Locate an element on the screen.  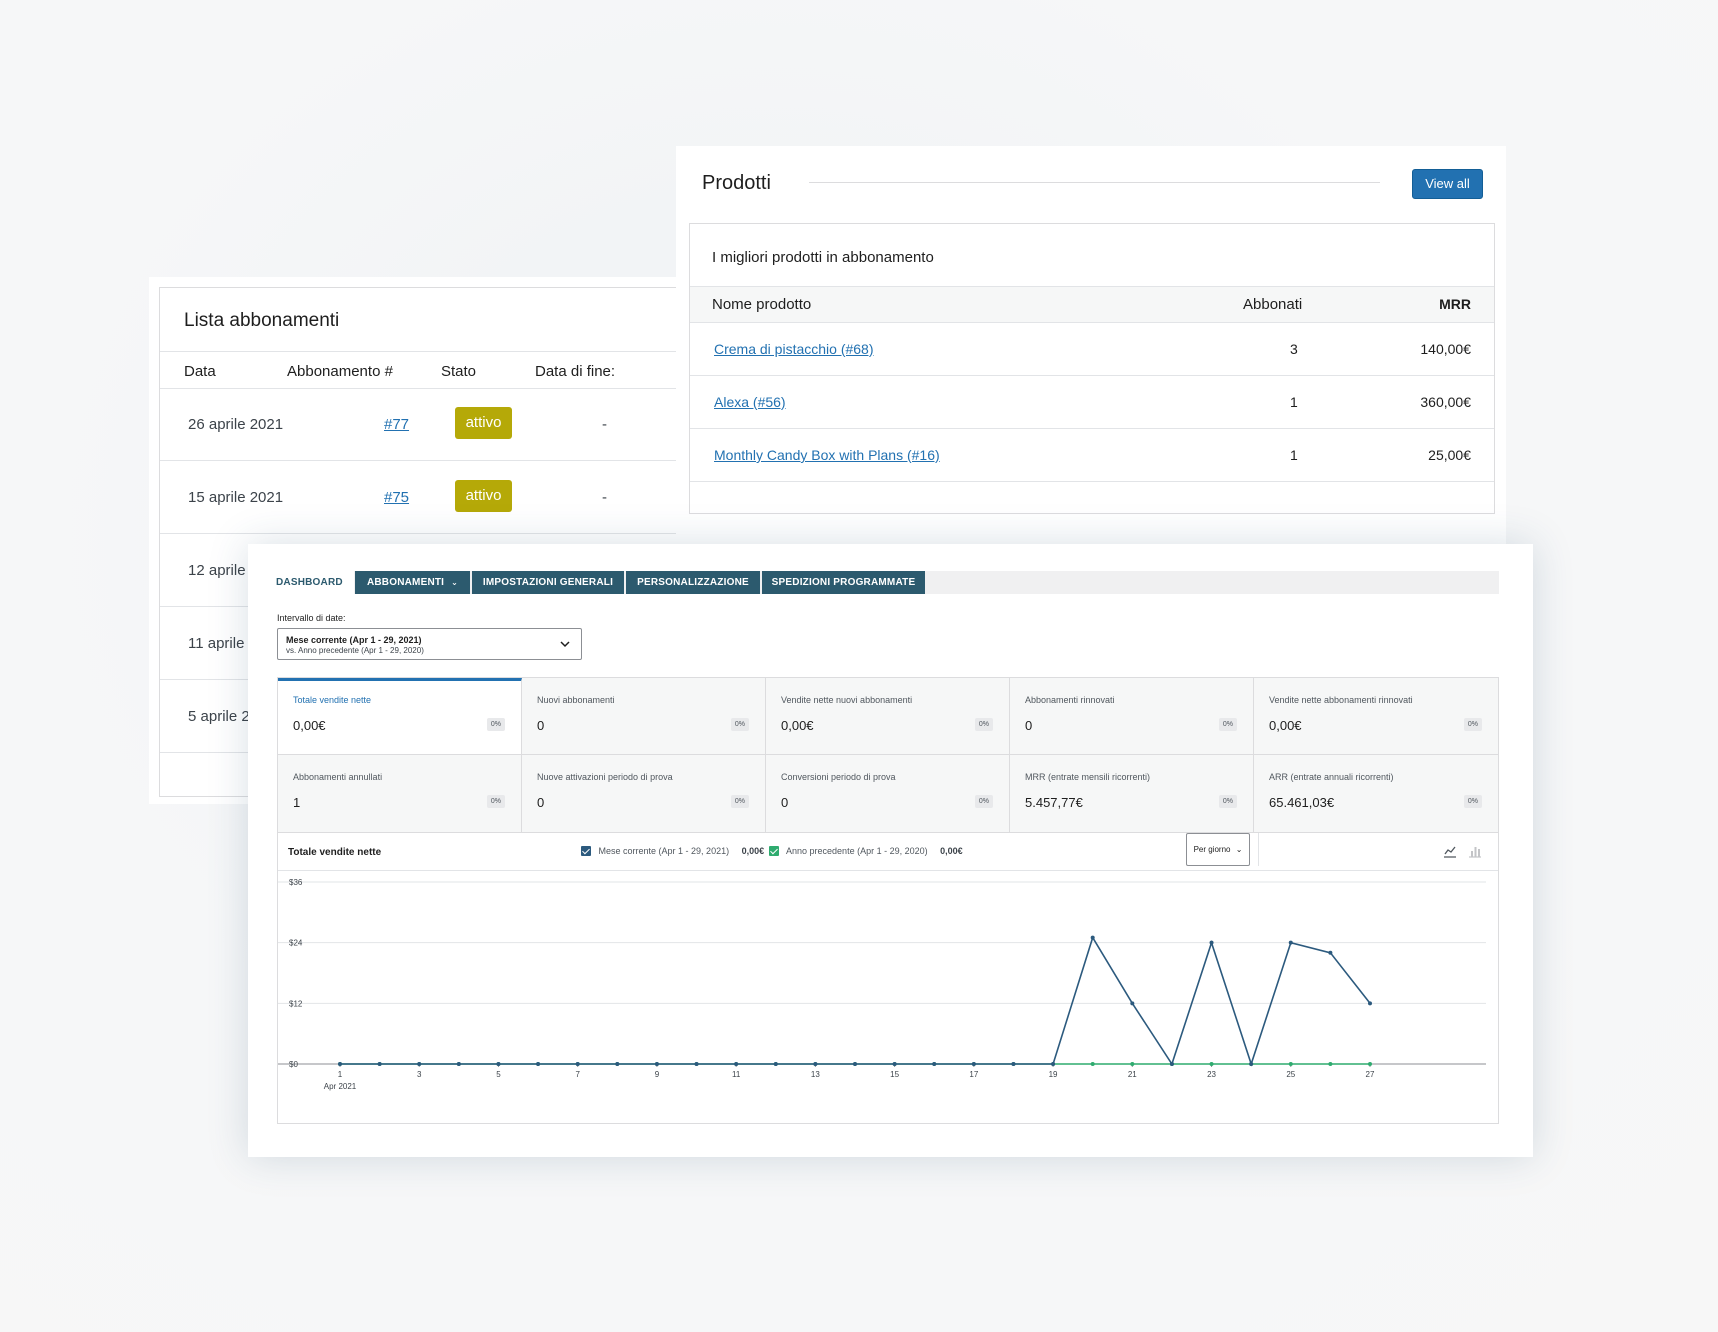
stat-tile: Nuove attivazioni periodo di prova 0 0% is located at coordinates (644, 793).